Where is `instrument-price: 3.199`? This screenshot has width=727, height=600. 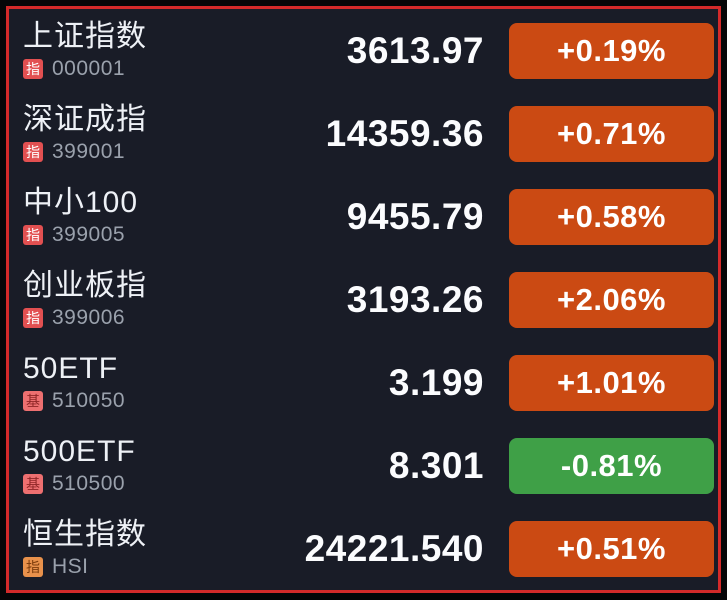 instrument-price: 3.199 is located at coordinates (436, 382).